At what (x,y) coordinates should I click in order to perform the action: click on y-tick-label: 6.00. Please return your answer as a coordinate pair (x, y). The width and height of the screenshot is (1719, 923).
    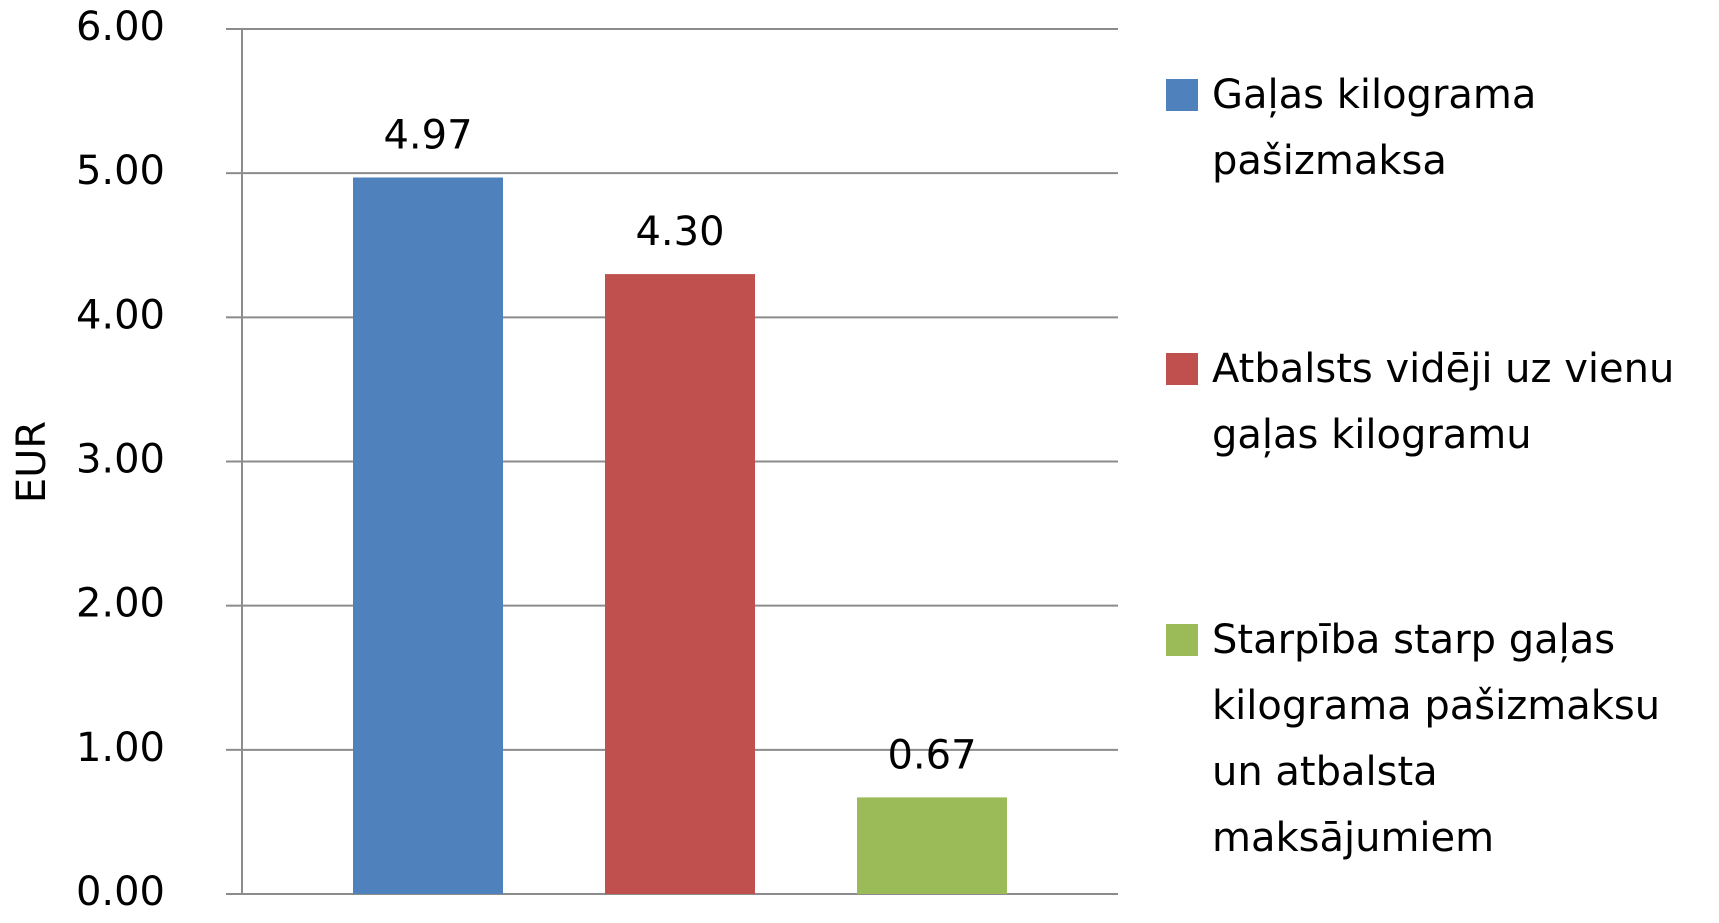
    Looking at the image, I should click on (120, 27).